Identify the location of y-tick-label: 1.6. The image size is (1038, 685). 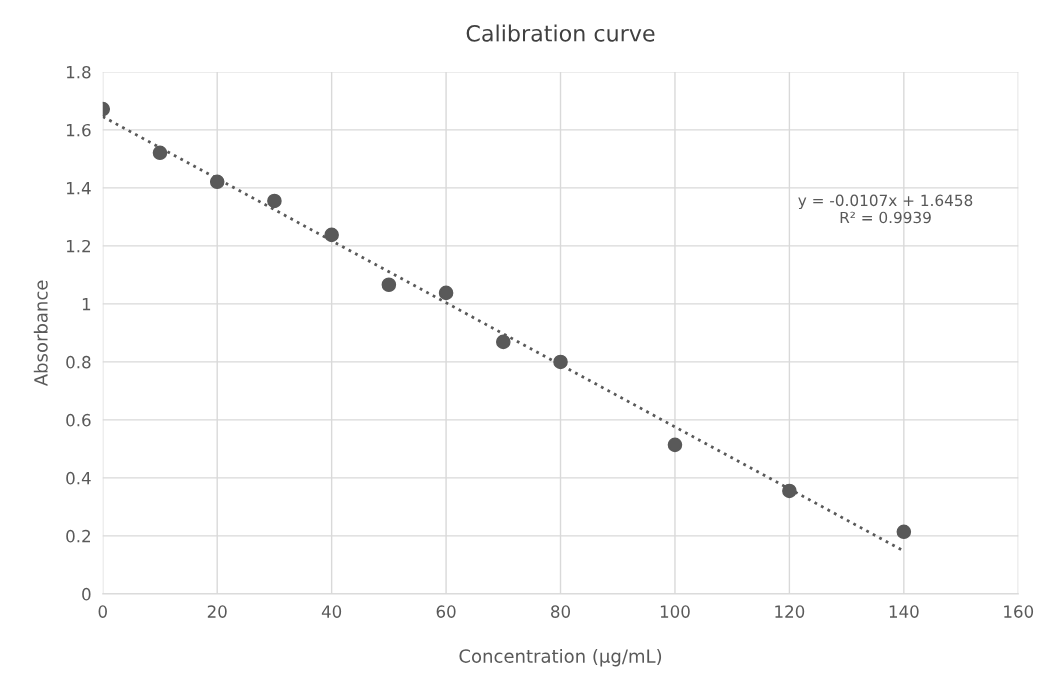
(78, 130).